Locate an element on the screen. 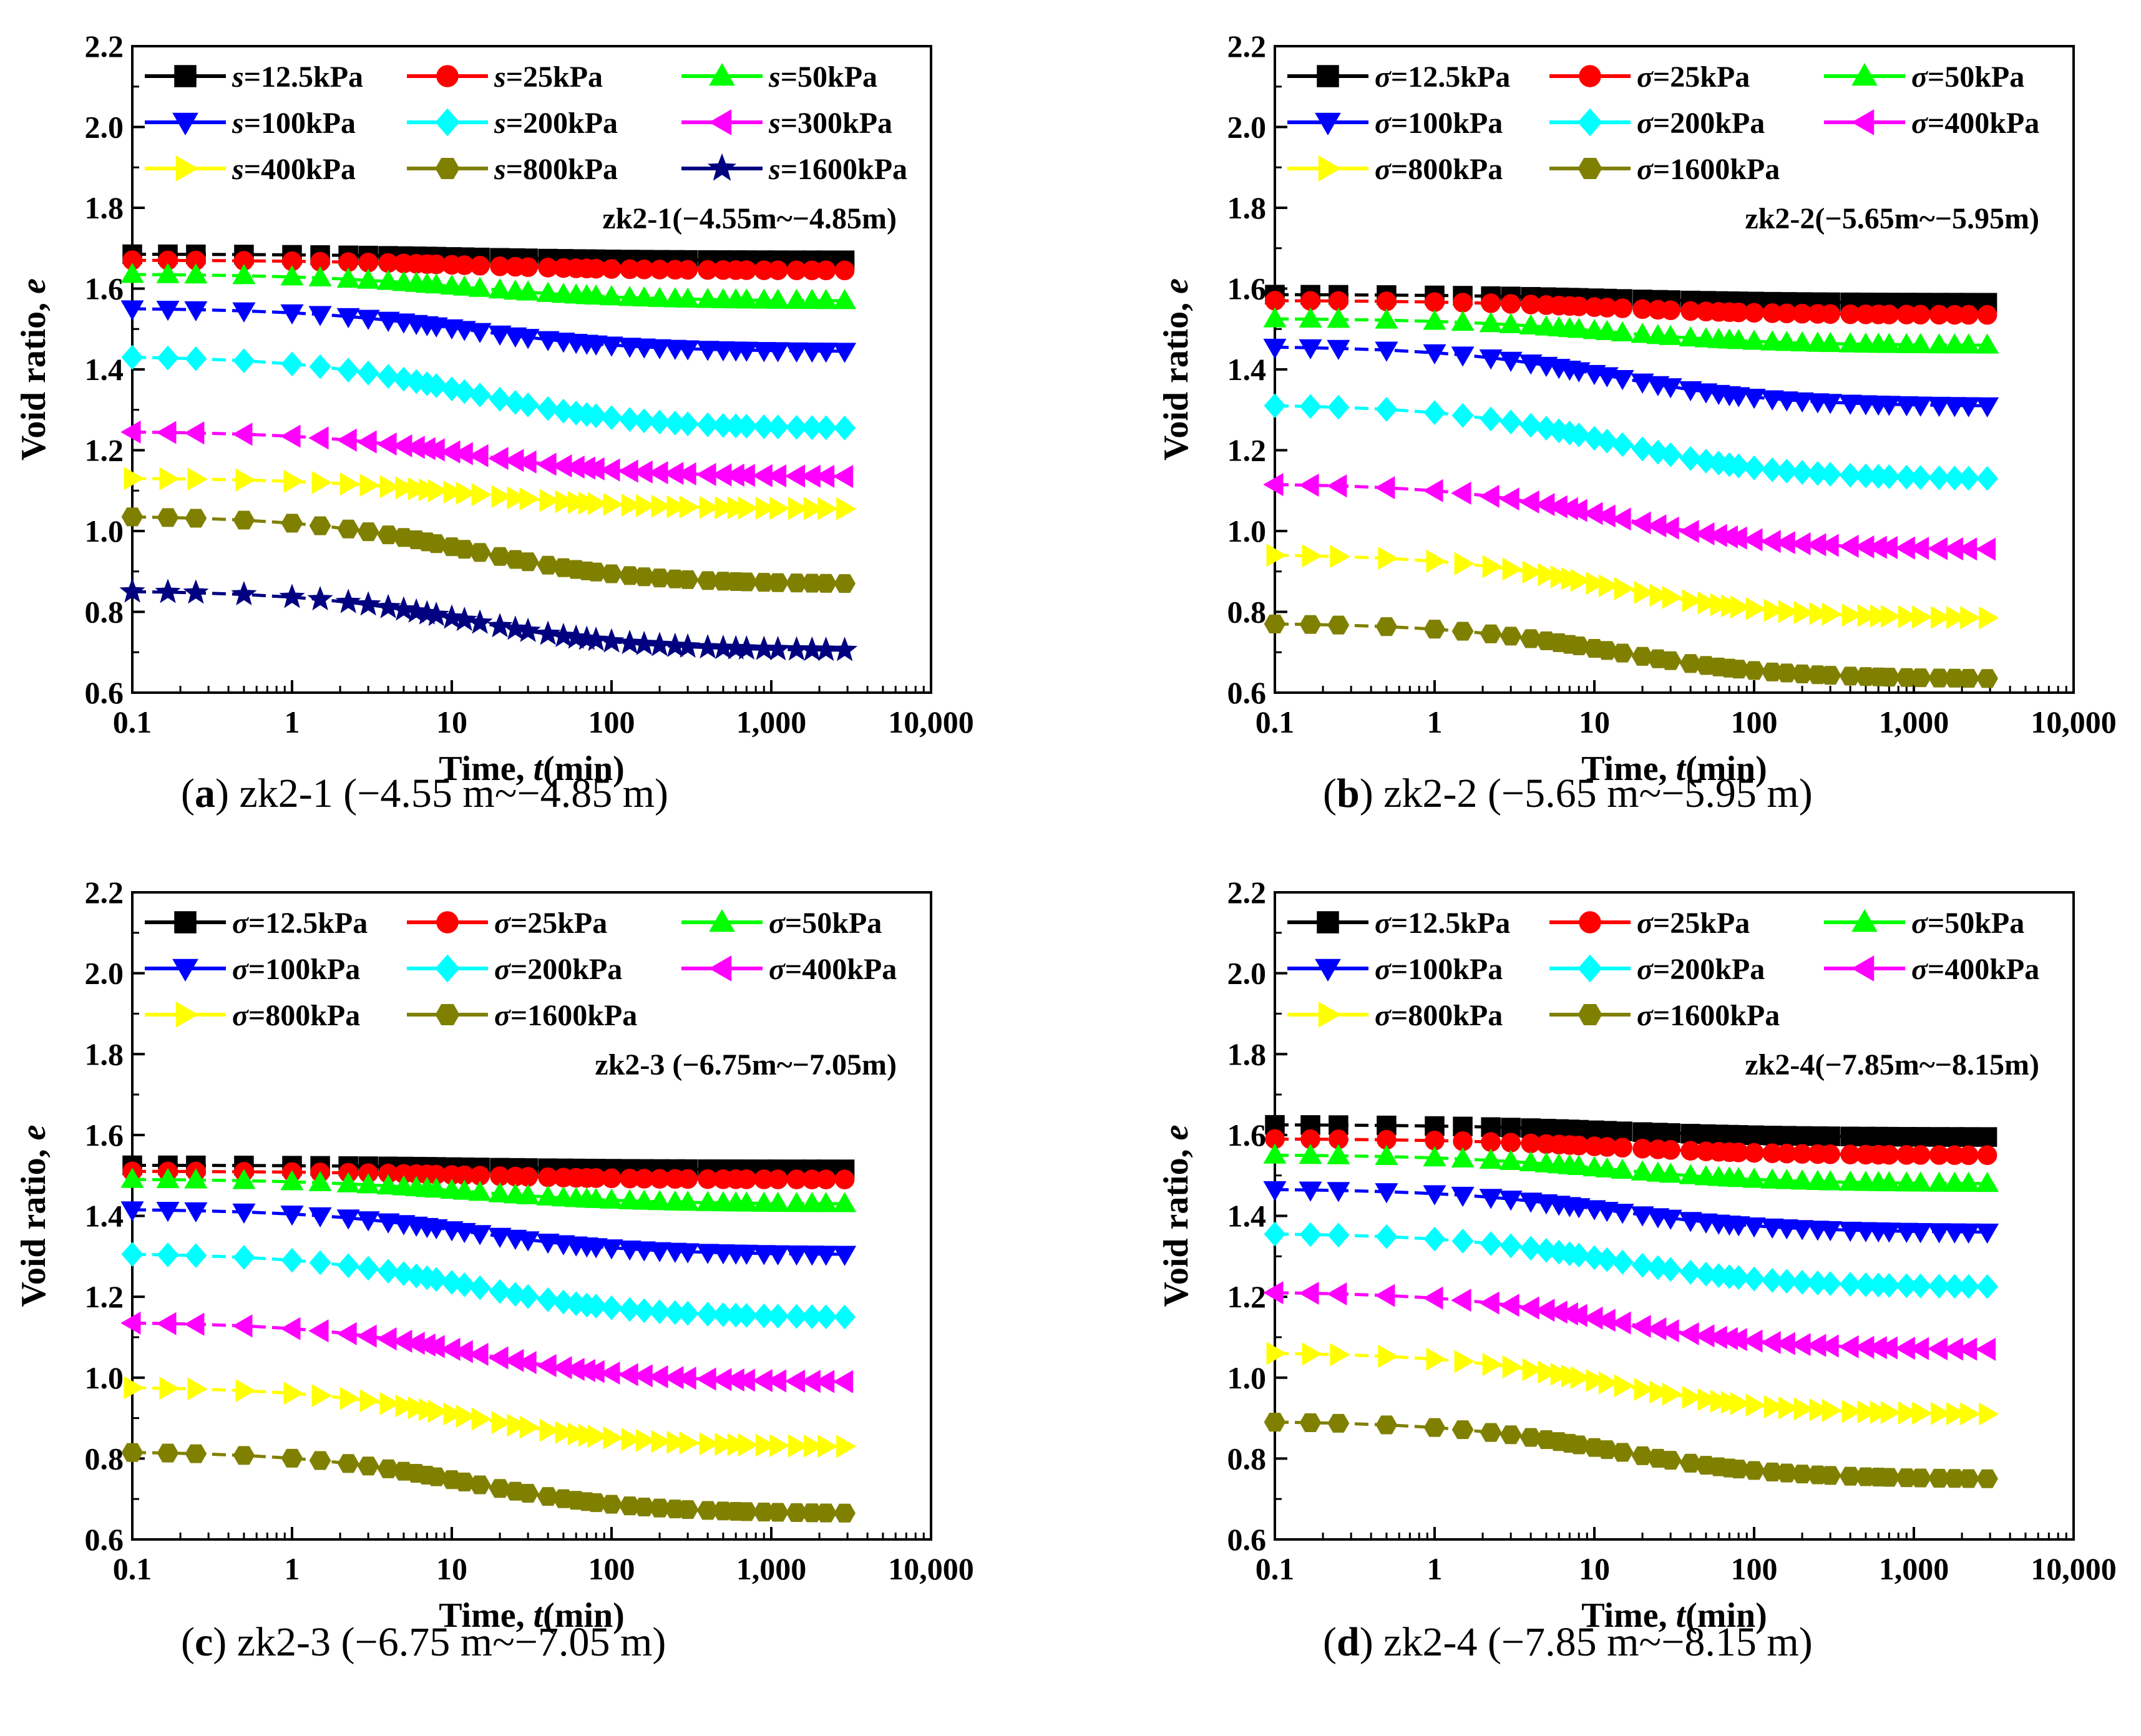 Image resolution: width=2141 pixels, height=1736 pixels. legend-label: σ=1600kPa is located at coordinates (1708, 169).